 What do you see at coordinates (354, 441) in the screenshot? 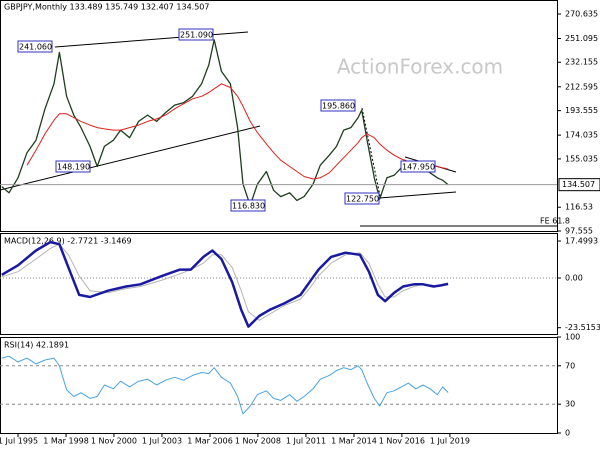
I see `x-tick-label: 1 Mar 2014` at bounding box center [354, 441].